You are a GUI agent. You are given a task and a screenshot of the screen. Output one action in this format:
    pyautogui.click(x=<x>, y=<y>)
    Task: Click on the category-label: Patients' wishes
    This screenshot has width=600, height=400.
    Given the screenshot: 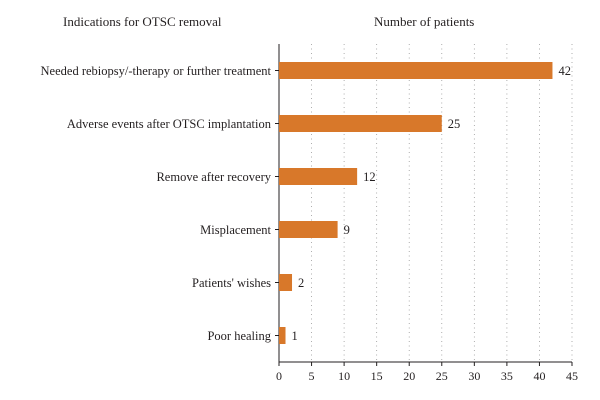 What is the action you would take?
    pyautogui.click(x=231, y=283)
    